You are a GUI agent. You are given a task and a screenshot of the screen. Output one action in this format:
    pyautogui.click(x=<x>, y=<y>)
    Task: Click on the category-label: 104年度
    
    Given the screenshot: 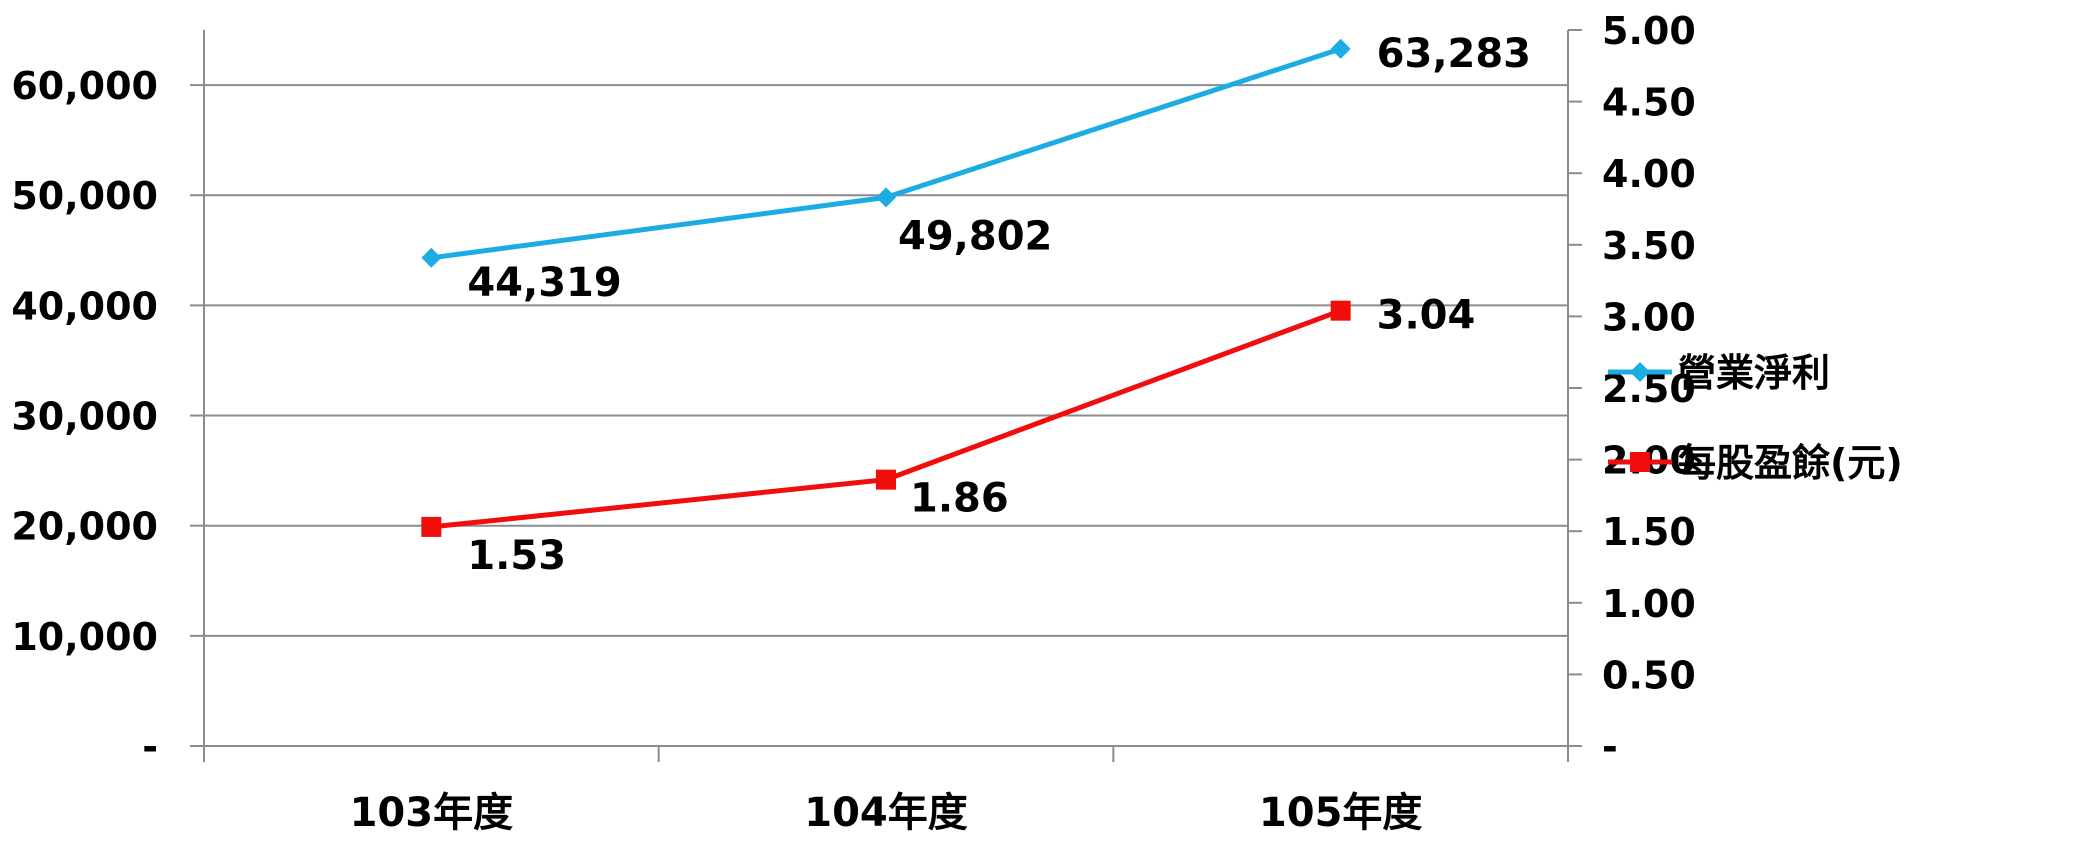 What is the action you would take?
    pyautogui.click(x=886, y=813)
    